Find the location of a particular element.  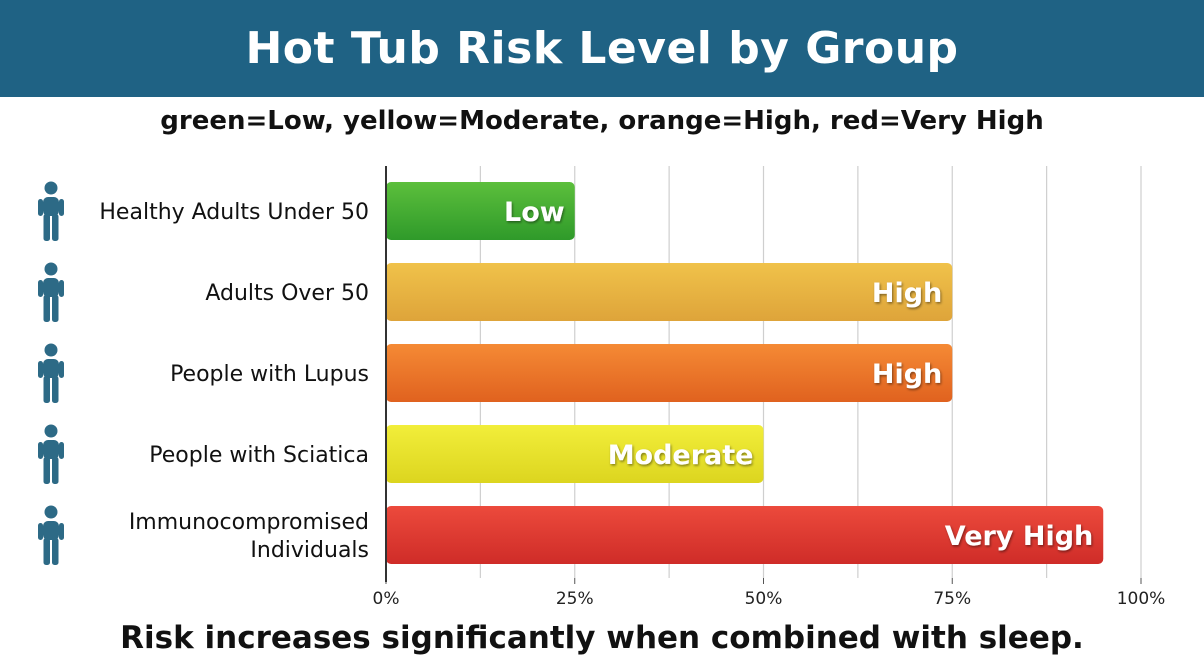

category-label: People with Sciatica is located at coordinates (259, 455).